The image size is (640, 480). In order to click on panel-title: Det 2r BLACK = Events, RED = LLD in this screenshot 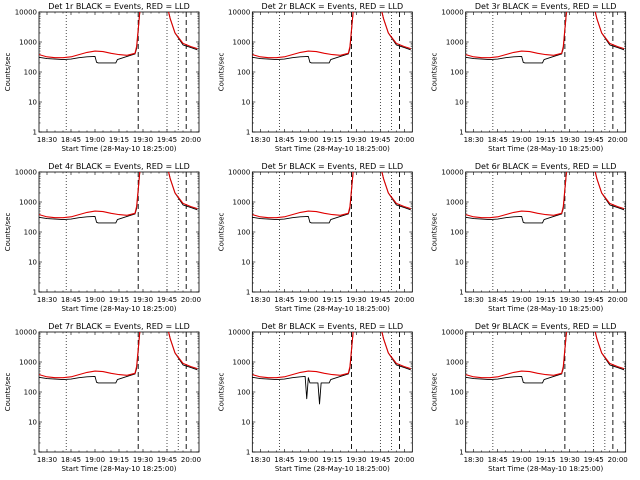, I will do `click(333, 6)`.